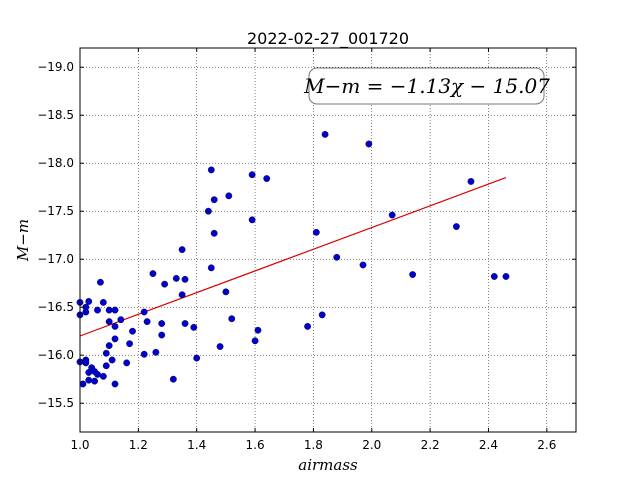 The height and width of the screenshot is (480, 640). Describe the element at coordinates (55, 67) in the screenshot. I see `y-tick-label: −19.0` at that location.